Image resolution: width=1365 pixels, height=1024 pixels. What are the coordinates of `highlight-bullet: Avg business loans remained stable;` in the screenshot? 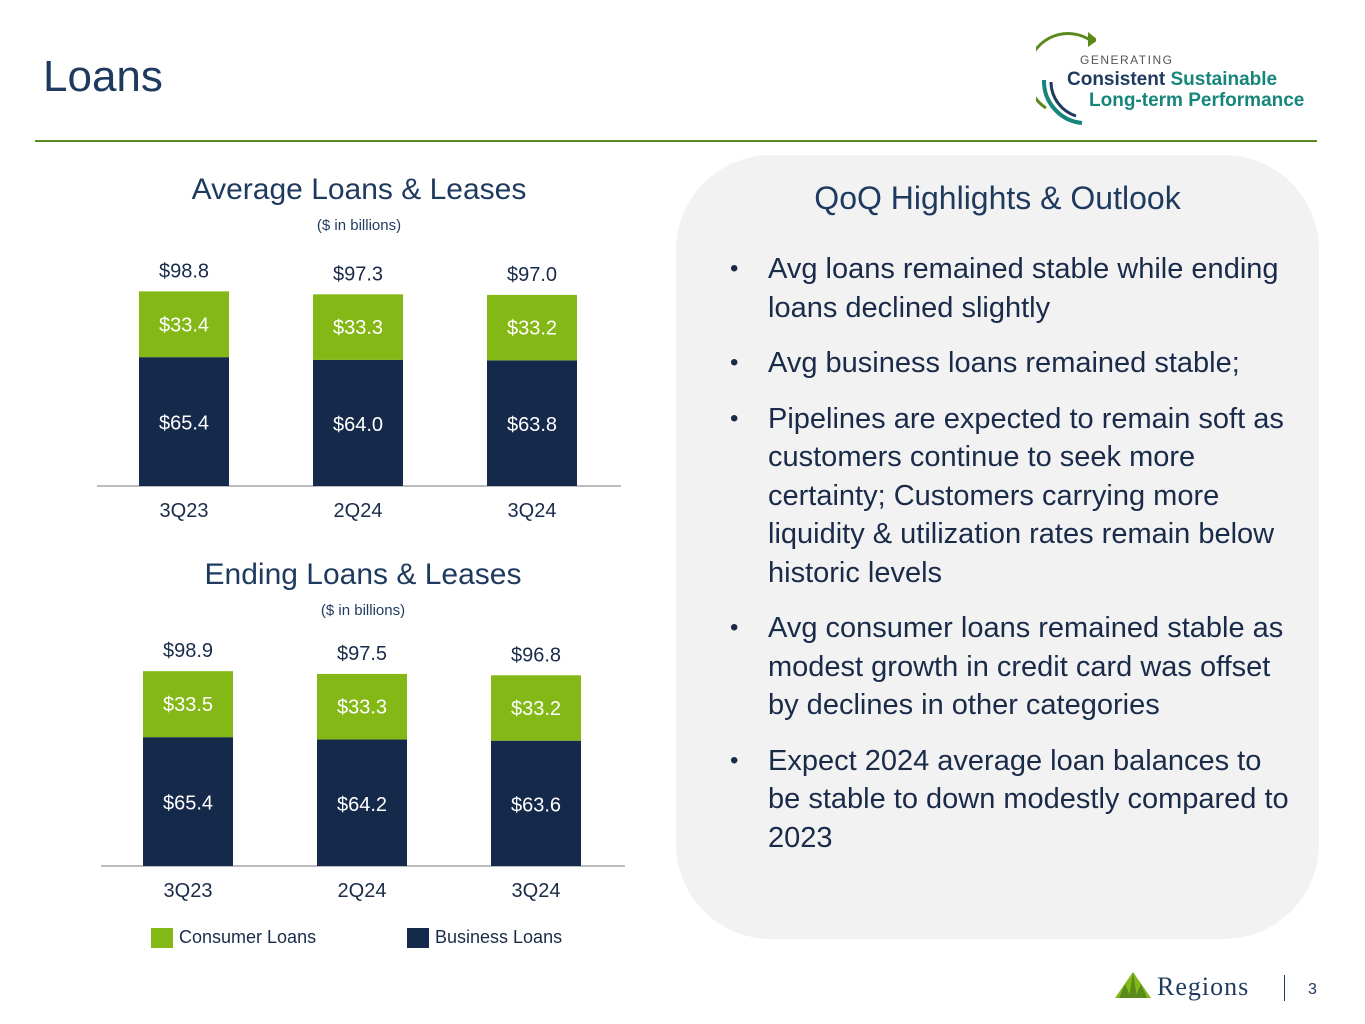 It's located at (1015, 363).